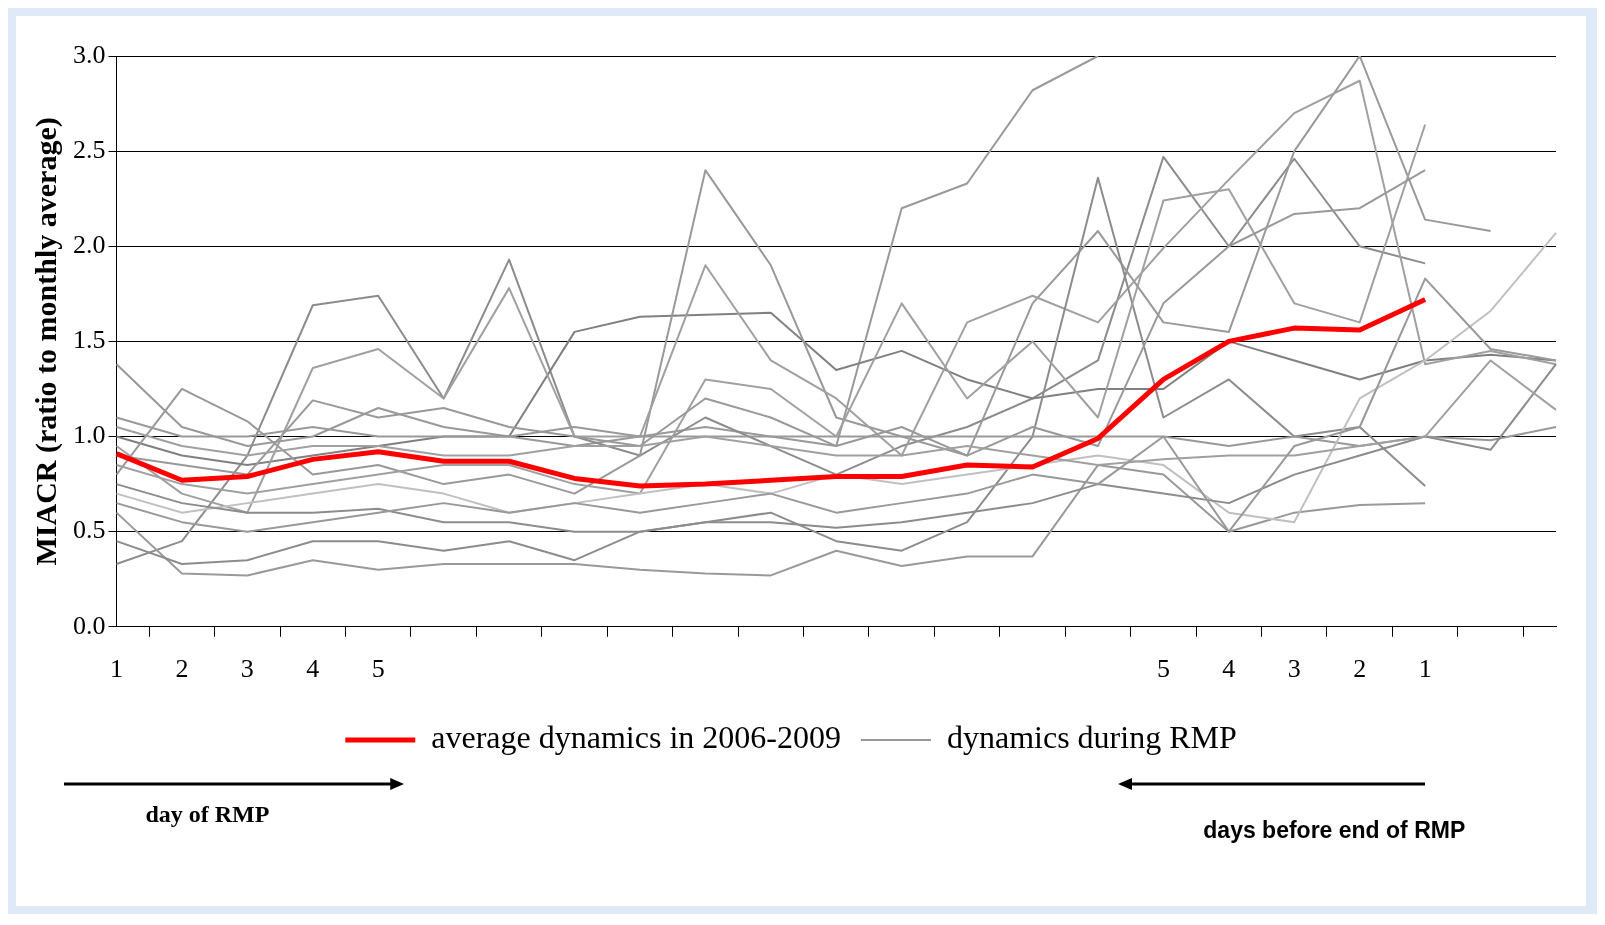 Image resolution: width=1605 pixels, height=925 pixels. What do you see at coordinates (89, 435) in the screenshot?
I see `y-tick-label: 1.0` at bounding box center [89, 435].